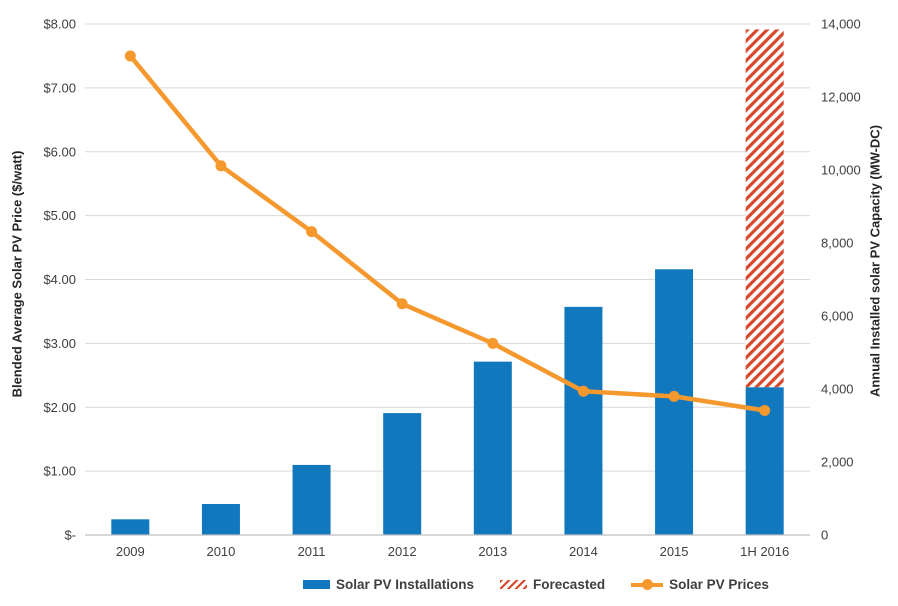 The image size is (898, 606). Describe the element at coordinates (492, 448) in the screenshot. I see `bar-2013` at that location.